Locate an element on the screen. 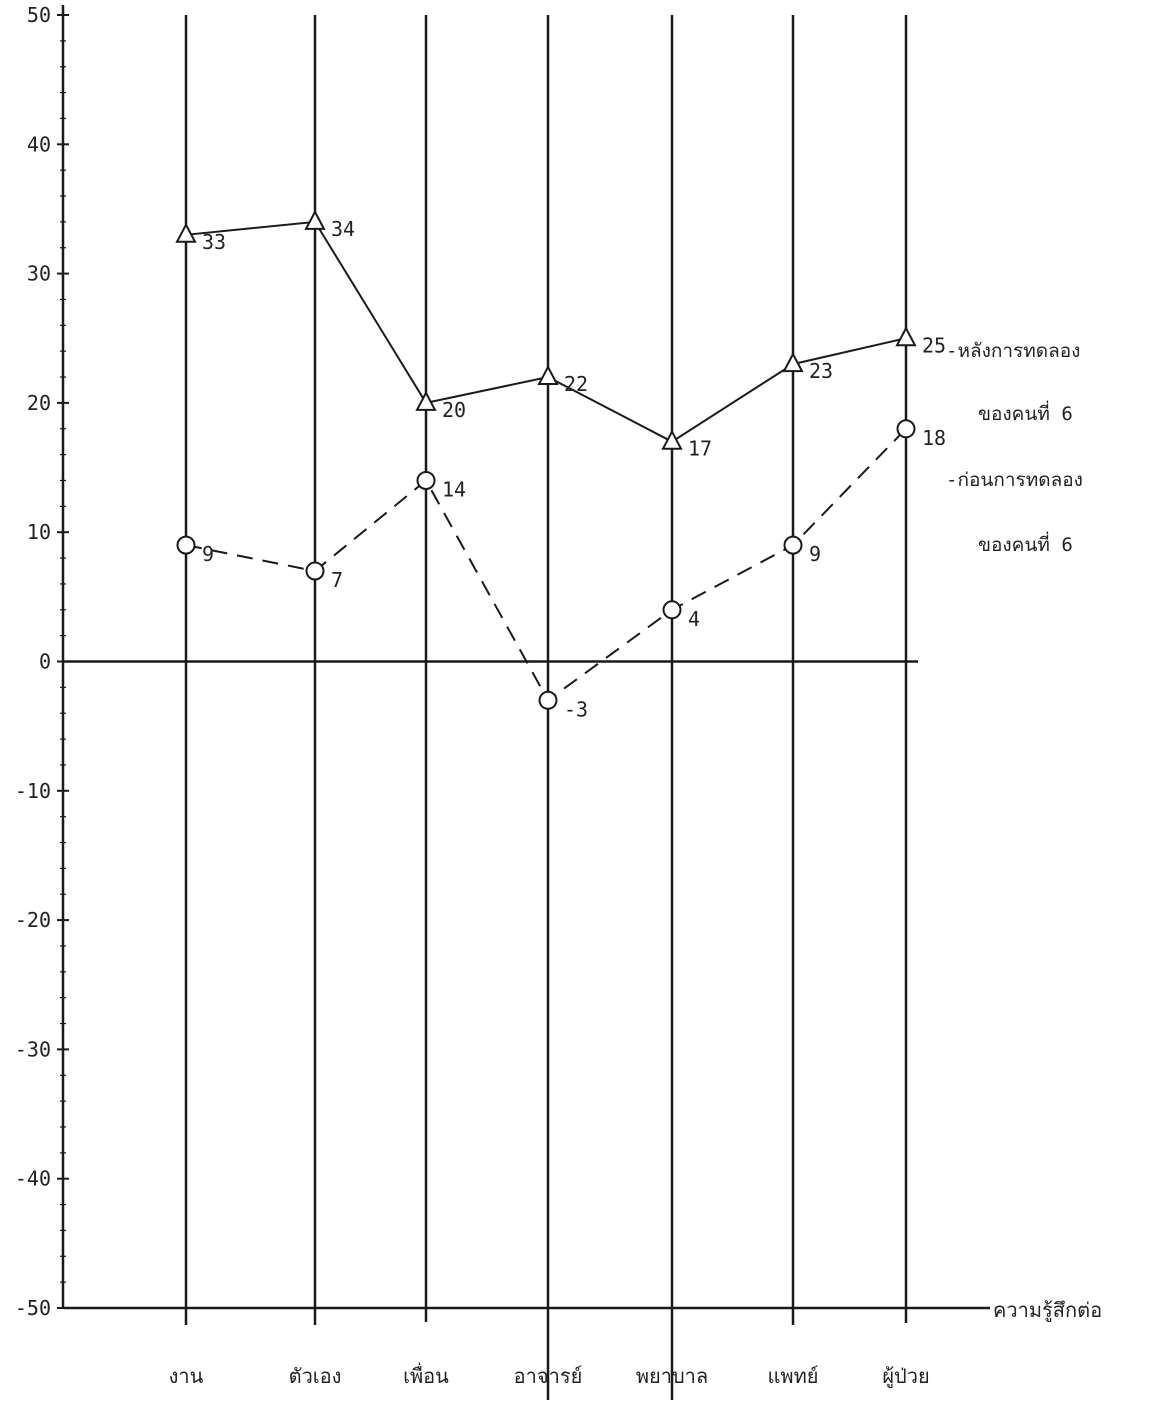 Image resolution: width=1172 pixels, height=1401 pixels. category-label: เพื่อน is located at coordinates (426, 1375).